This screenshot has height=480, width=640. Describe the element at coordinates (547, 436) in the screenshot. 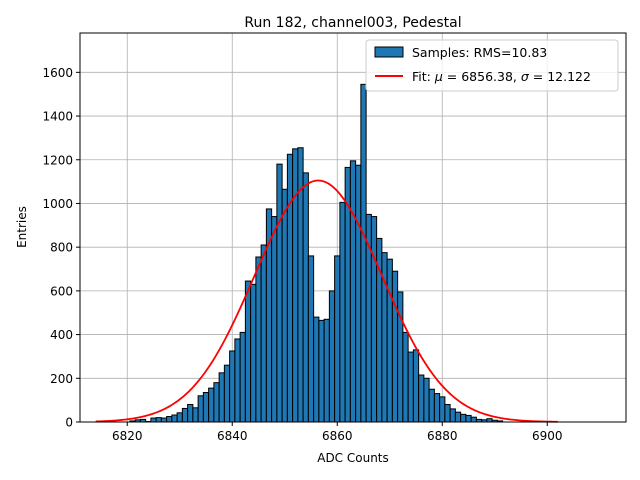

I see `x-tick-label: 6900` at that location.